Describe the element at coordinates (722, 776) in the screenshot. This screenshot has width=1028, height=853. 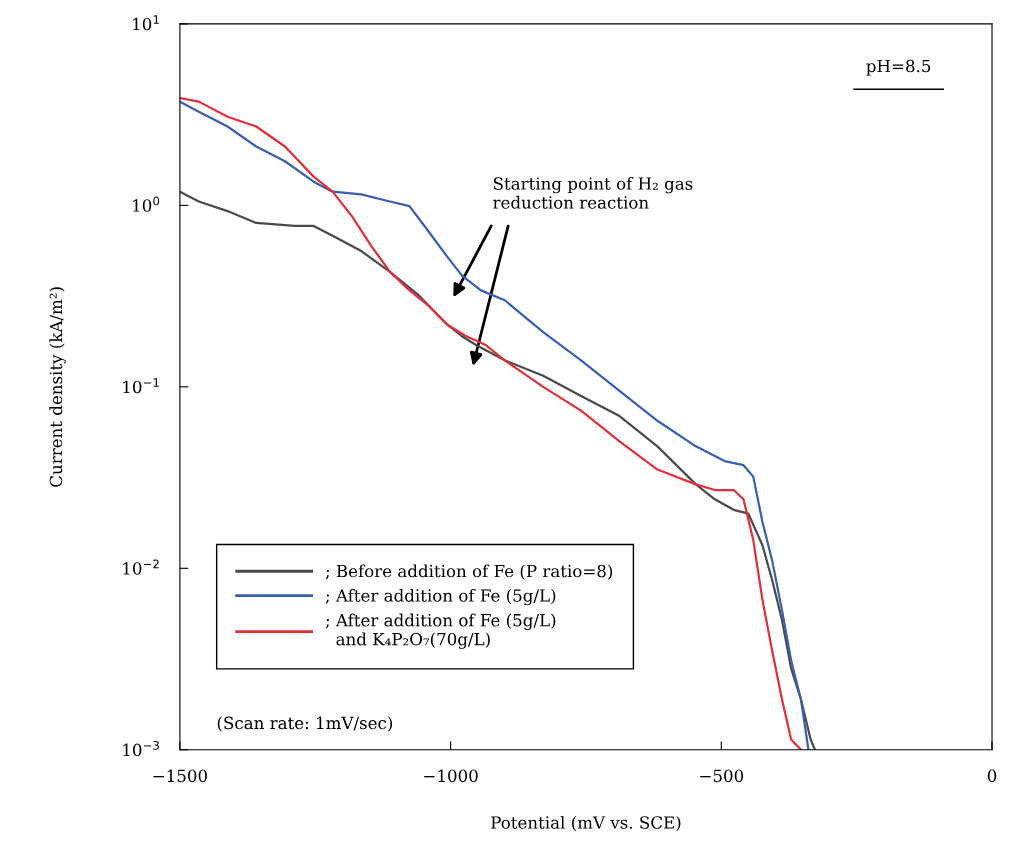
I see `x-tick-label: −500` at that location.